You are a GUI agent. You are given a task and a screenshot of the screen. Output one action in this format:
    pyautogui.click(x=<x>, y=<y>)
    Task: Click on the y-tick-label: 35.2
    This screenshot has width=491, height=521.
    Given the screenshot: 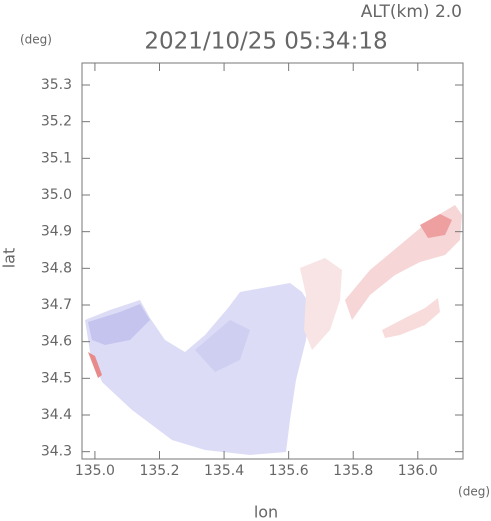 What is the action you would take?
    pyautogui.click(x=56, y=122)
    